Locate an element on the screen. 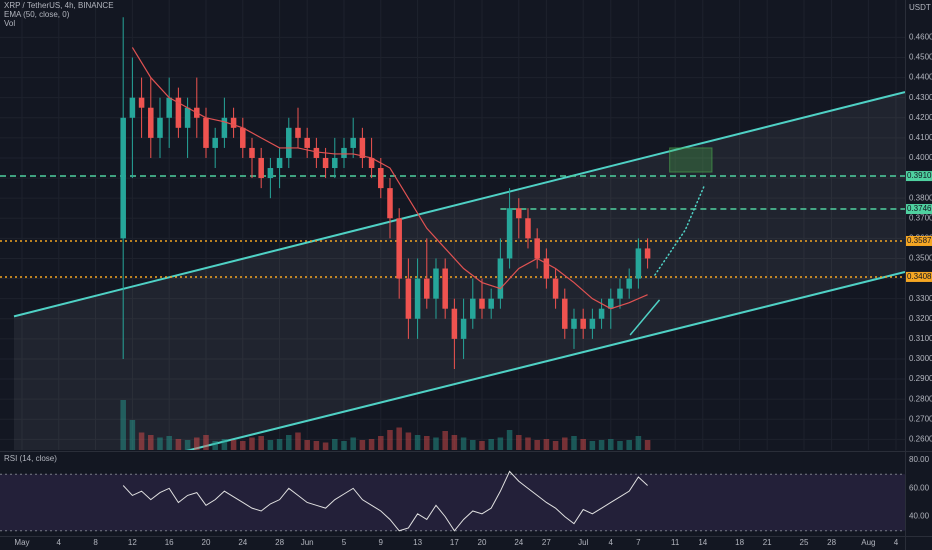 The height and width of the screenshot is (550, 932). y-tick-label: 0.3200 is located at coordinates (920, 318).